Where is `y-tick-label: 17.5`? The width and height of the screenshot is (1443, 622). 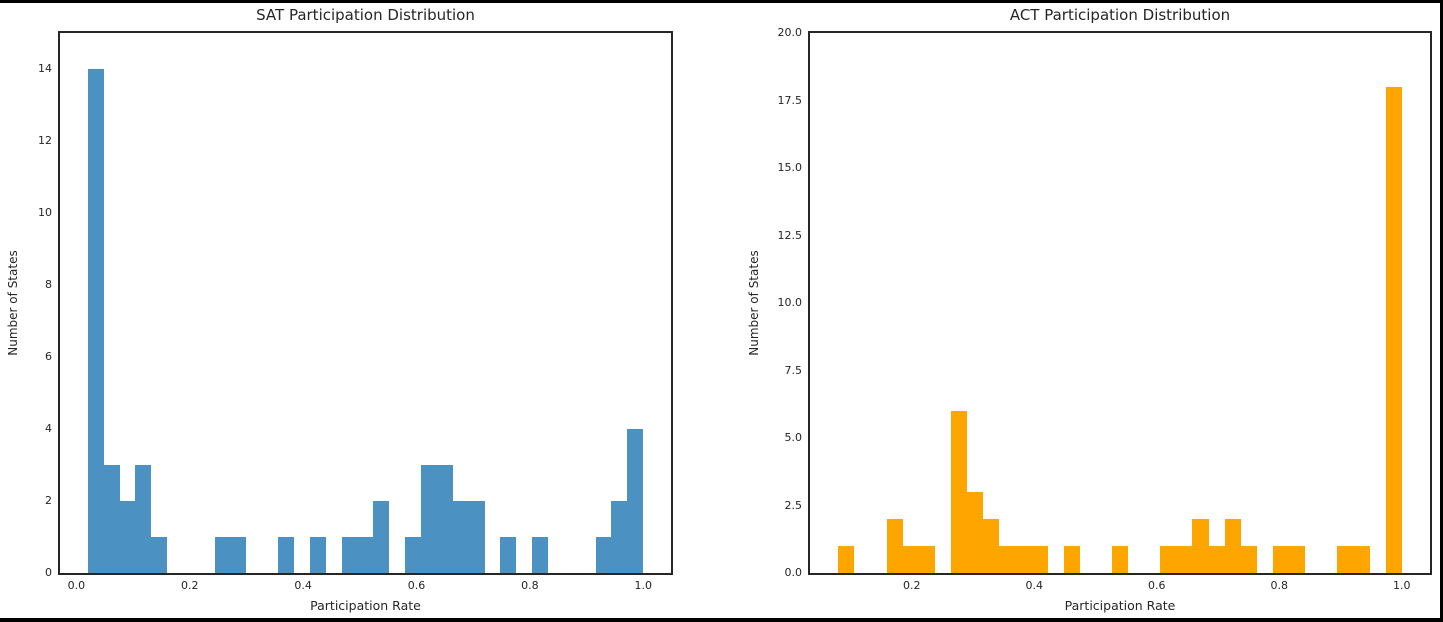
y-tick-label: 17.5 is located at coordinates (790, 100).